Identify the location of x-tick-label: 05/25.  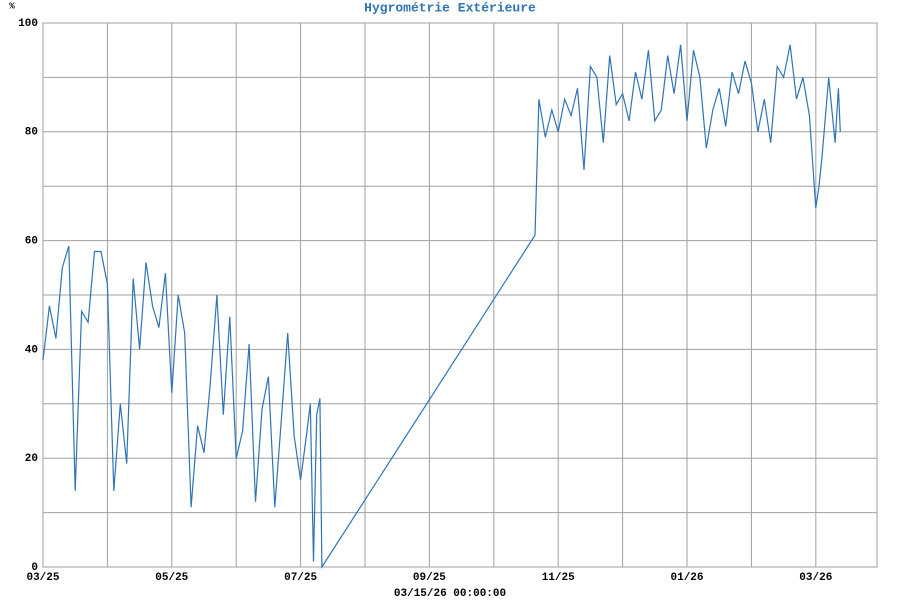
(171, 578).